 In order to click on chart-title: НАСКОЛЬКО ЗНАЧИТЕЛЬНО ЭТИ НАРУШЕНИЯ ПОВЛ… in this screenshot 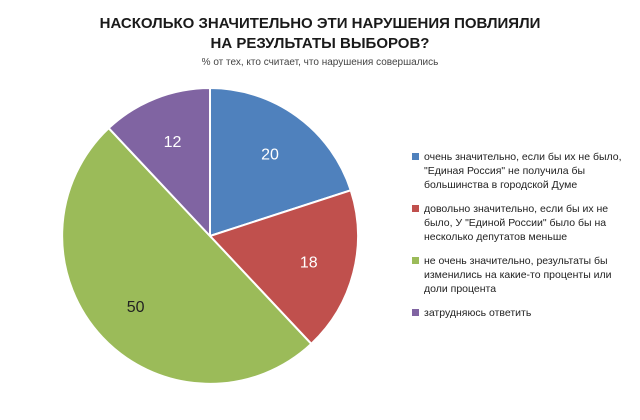, I will do `click(320, 34)`.